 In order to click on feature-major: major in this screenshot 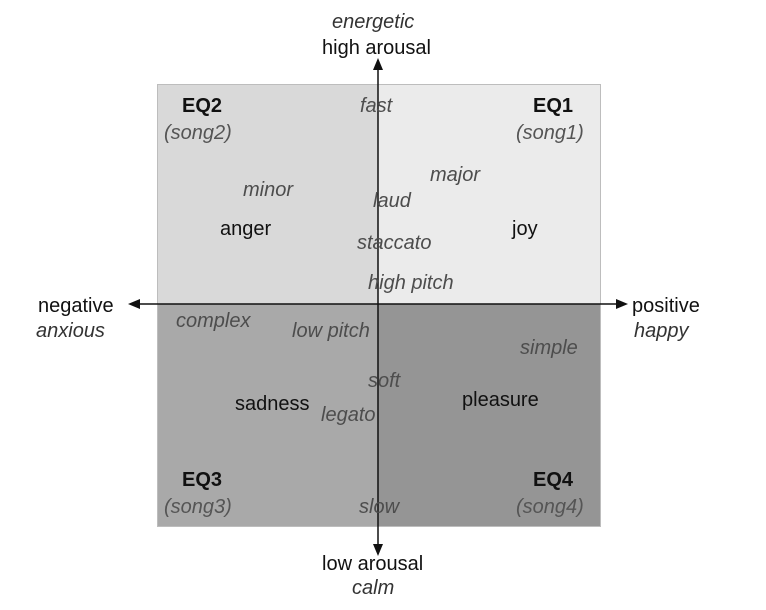, I will do `click(455, 175)`.